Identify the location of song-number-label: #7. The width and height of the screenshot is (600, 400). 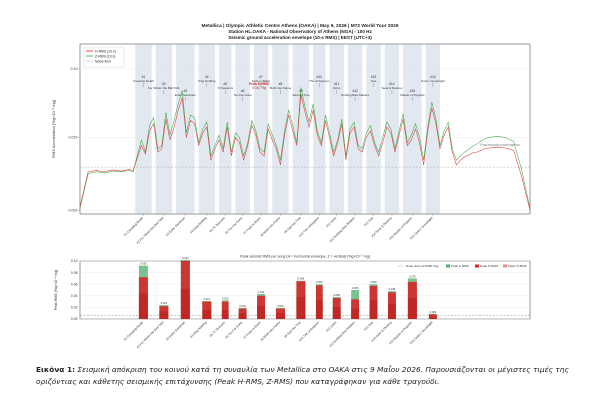
(261, 77).